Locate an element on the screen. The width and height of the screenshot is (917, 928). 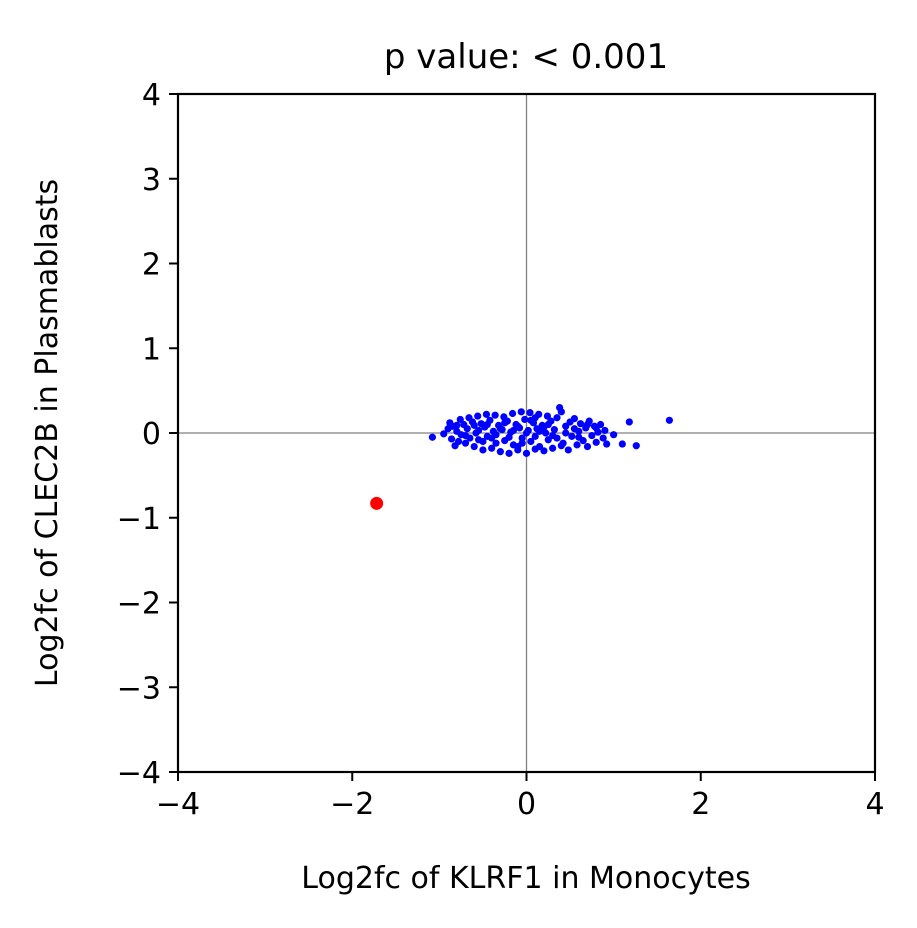
y-axis-ticks: −4 −3 −2 −1 0 1 2 3 4 is located at coordinates (147, 434).